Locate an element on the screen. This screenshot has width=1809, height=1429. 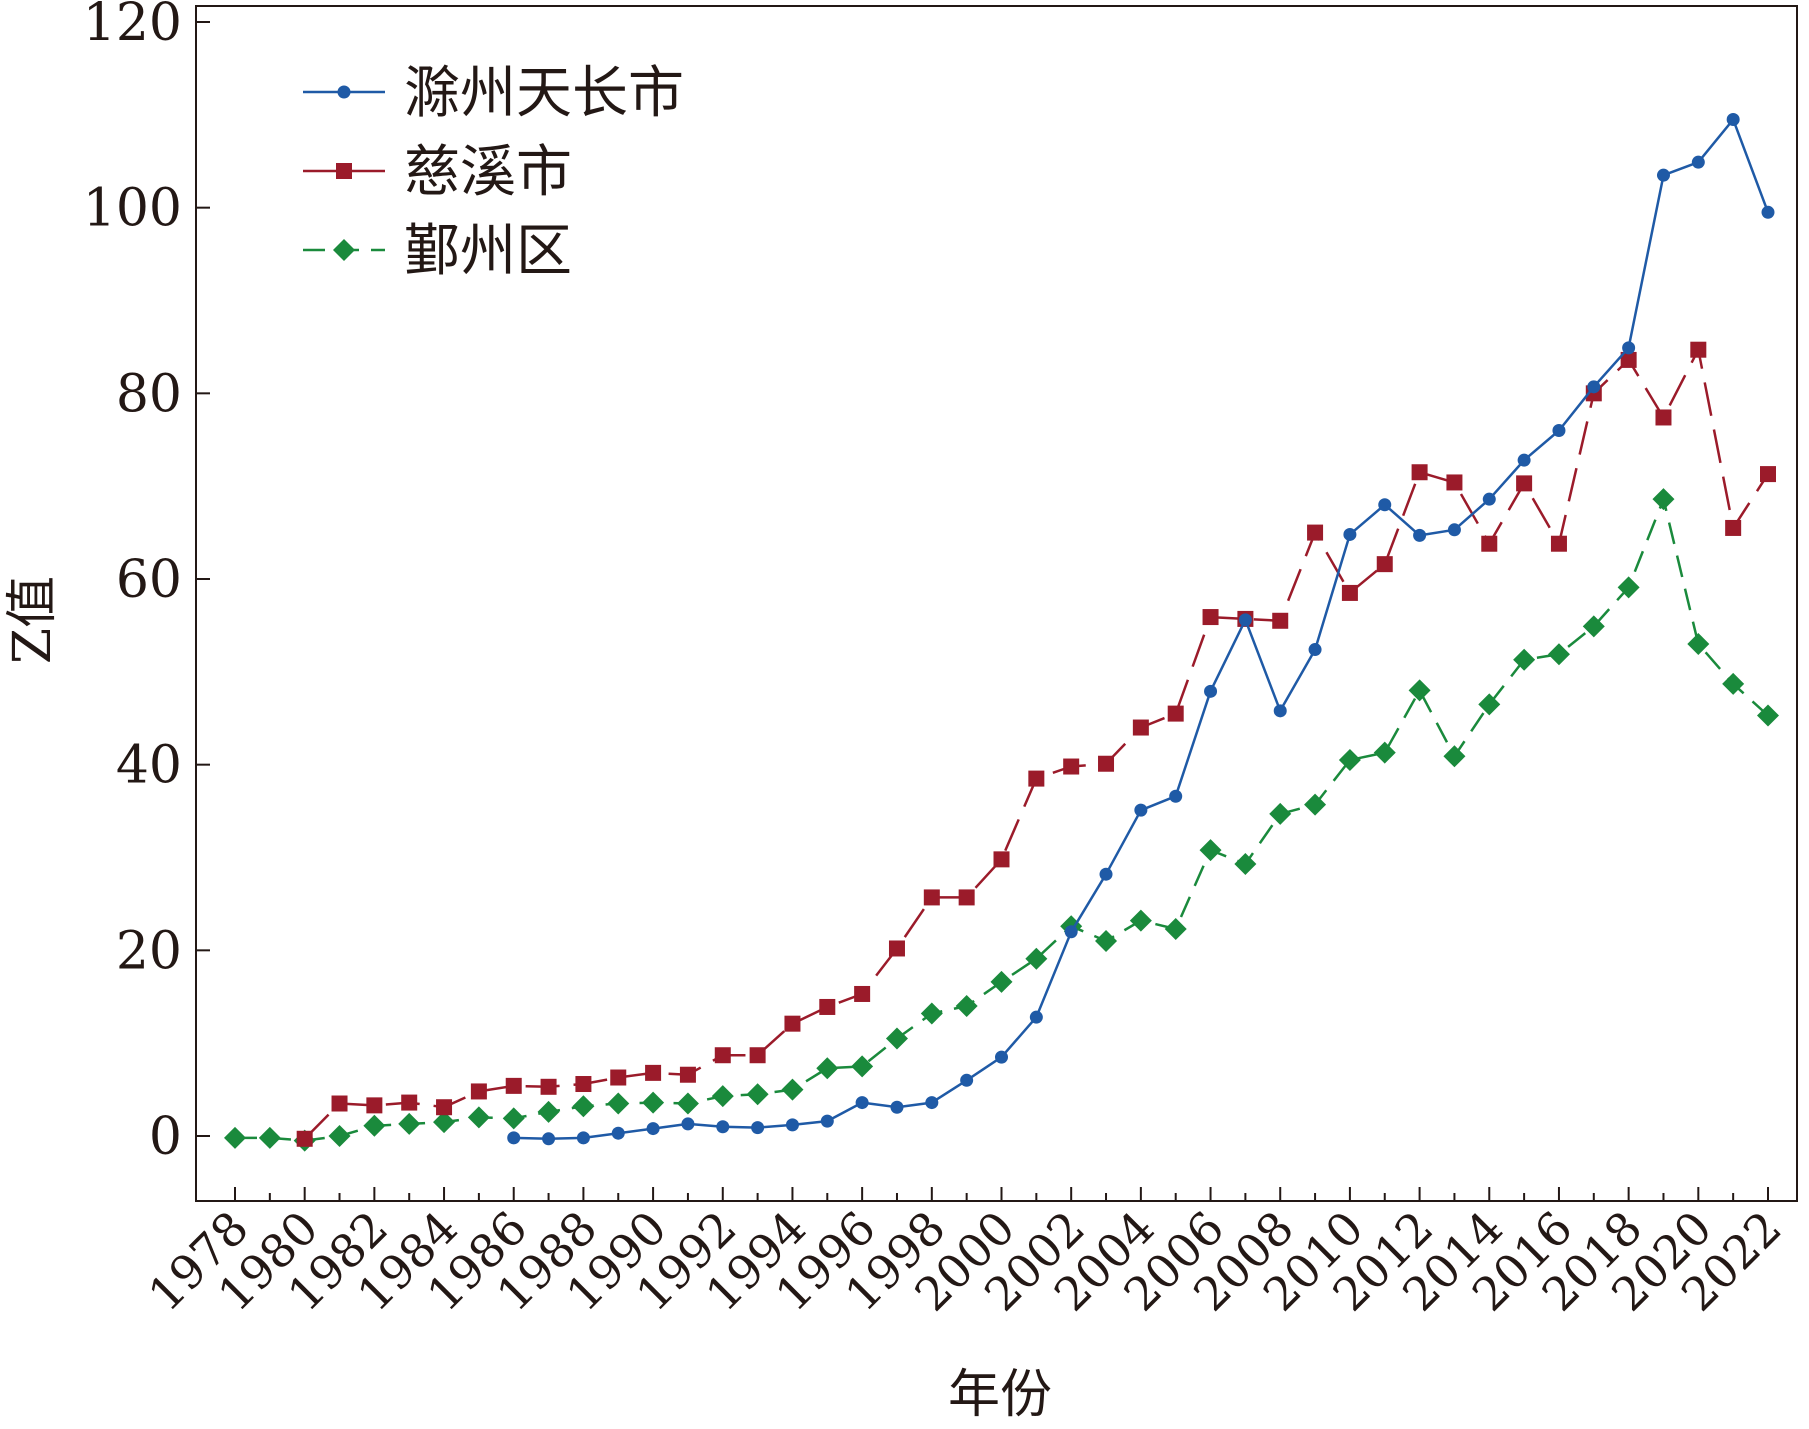
y-axis-ticks: 0 20 40 60 80 100 120 is located at coordinates (146, 583).